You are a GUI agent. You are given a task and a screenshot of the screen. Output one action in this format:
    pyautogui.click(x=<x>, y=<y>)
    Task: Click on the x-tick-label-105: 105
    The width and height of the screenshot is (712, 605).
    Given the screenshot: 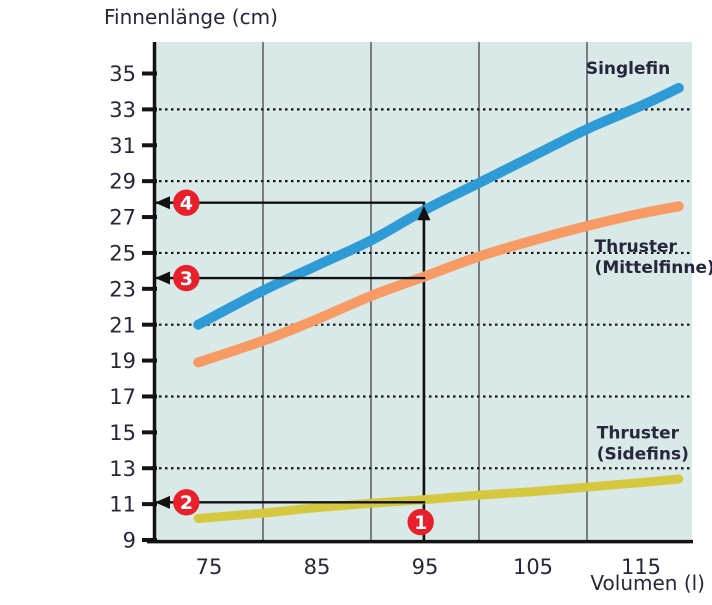 What is the action you would take?
    pyautogui.click(x=533, y=567)
    